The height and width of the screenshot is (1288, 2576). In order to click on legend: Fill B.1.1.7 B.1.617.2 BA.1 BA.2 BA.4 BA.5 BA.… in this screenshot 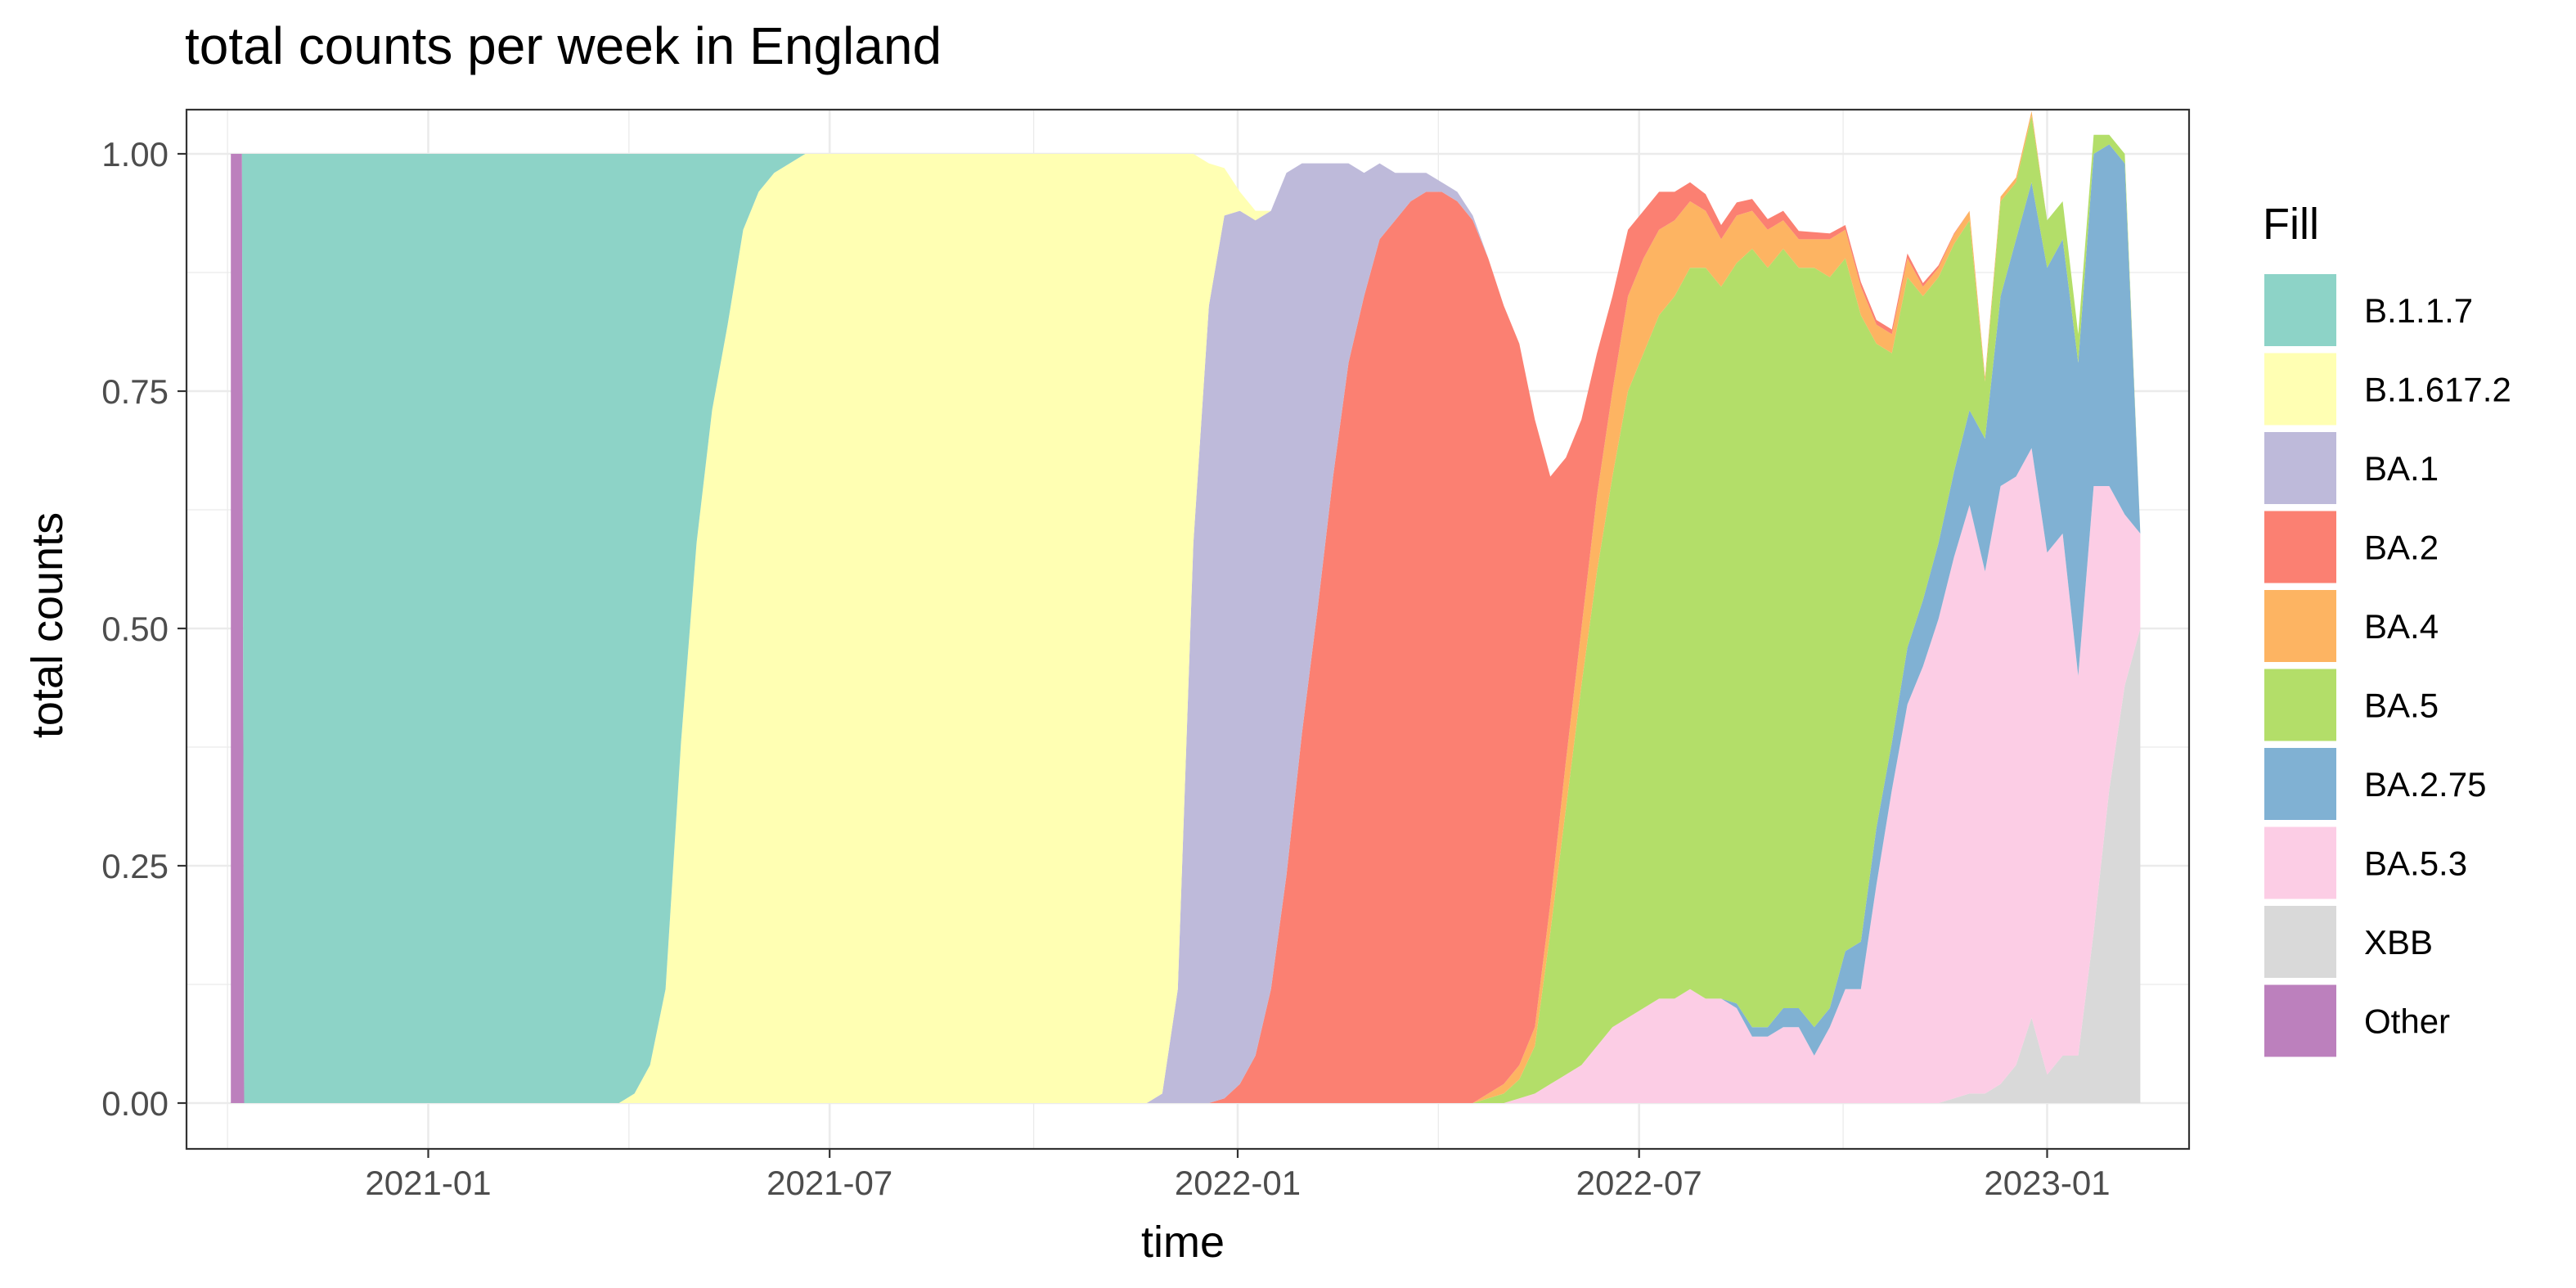, I will do `click(2387, 628)`.